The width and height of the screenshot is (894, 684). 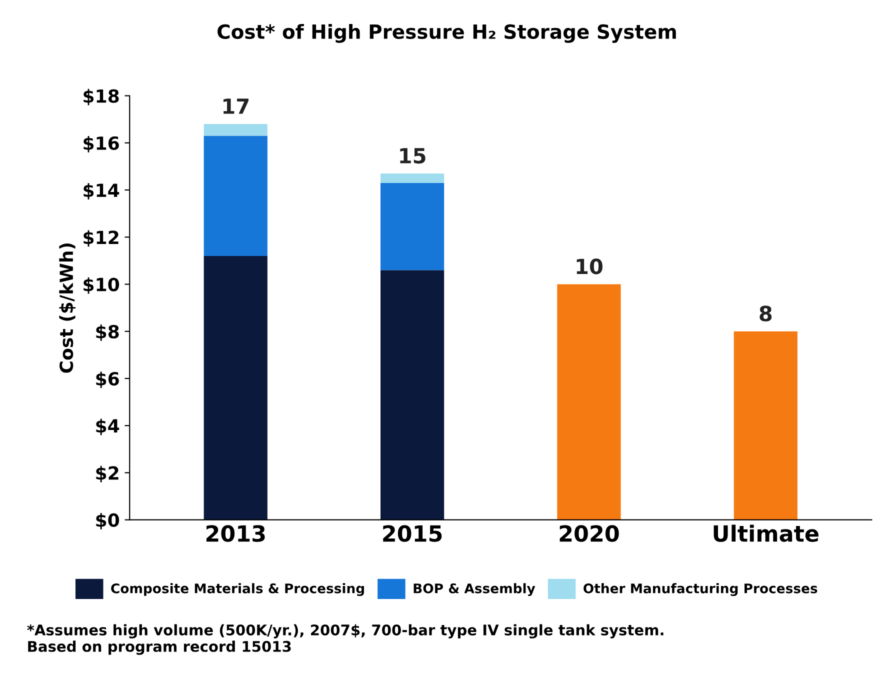 What do you see at coordinates (589, 266) in the screenshot?
I see `total-label: 10` at bounding box center [589, 266].